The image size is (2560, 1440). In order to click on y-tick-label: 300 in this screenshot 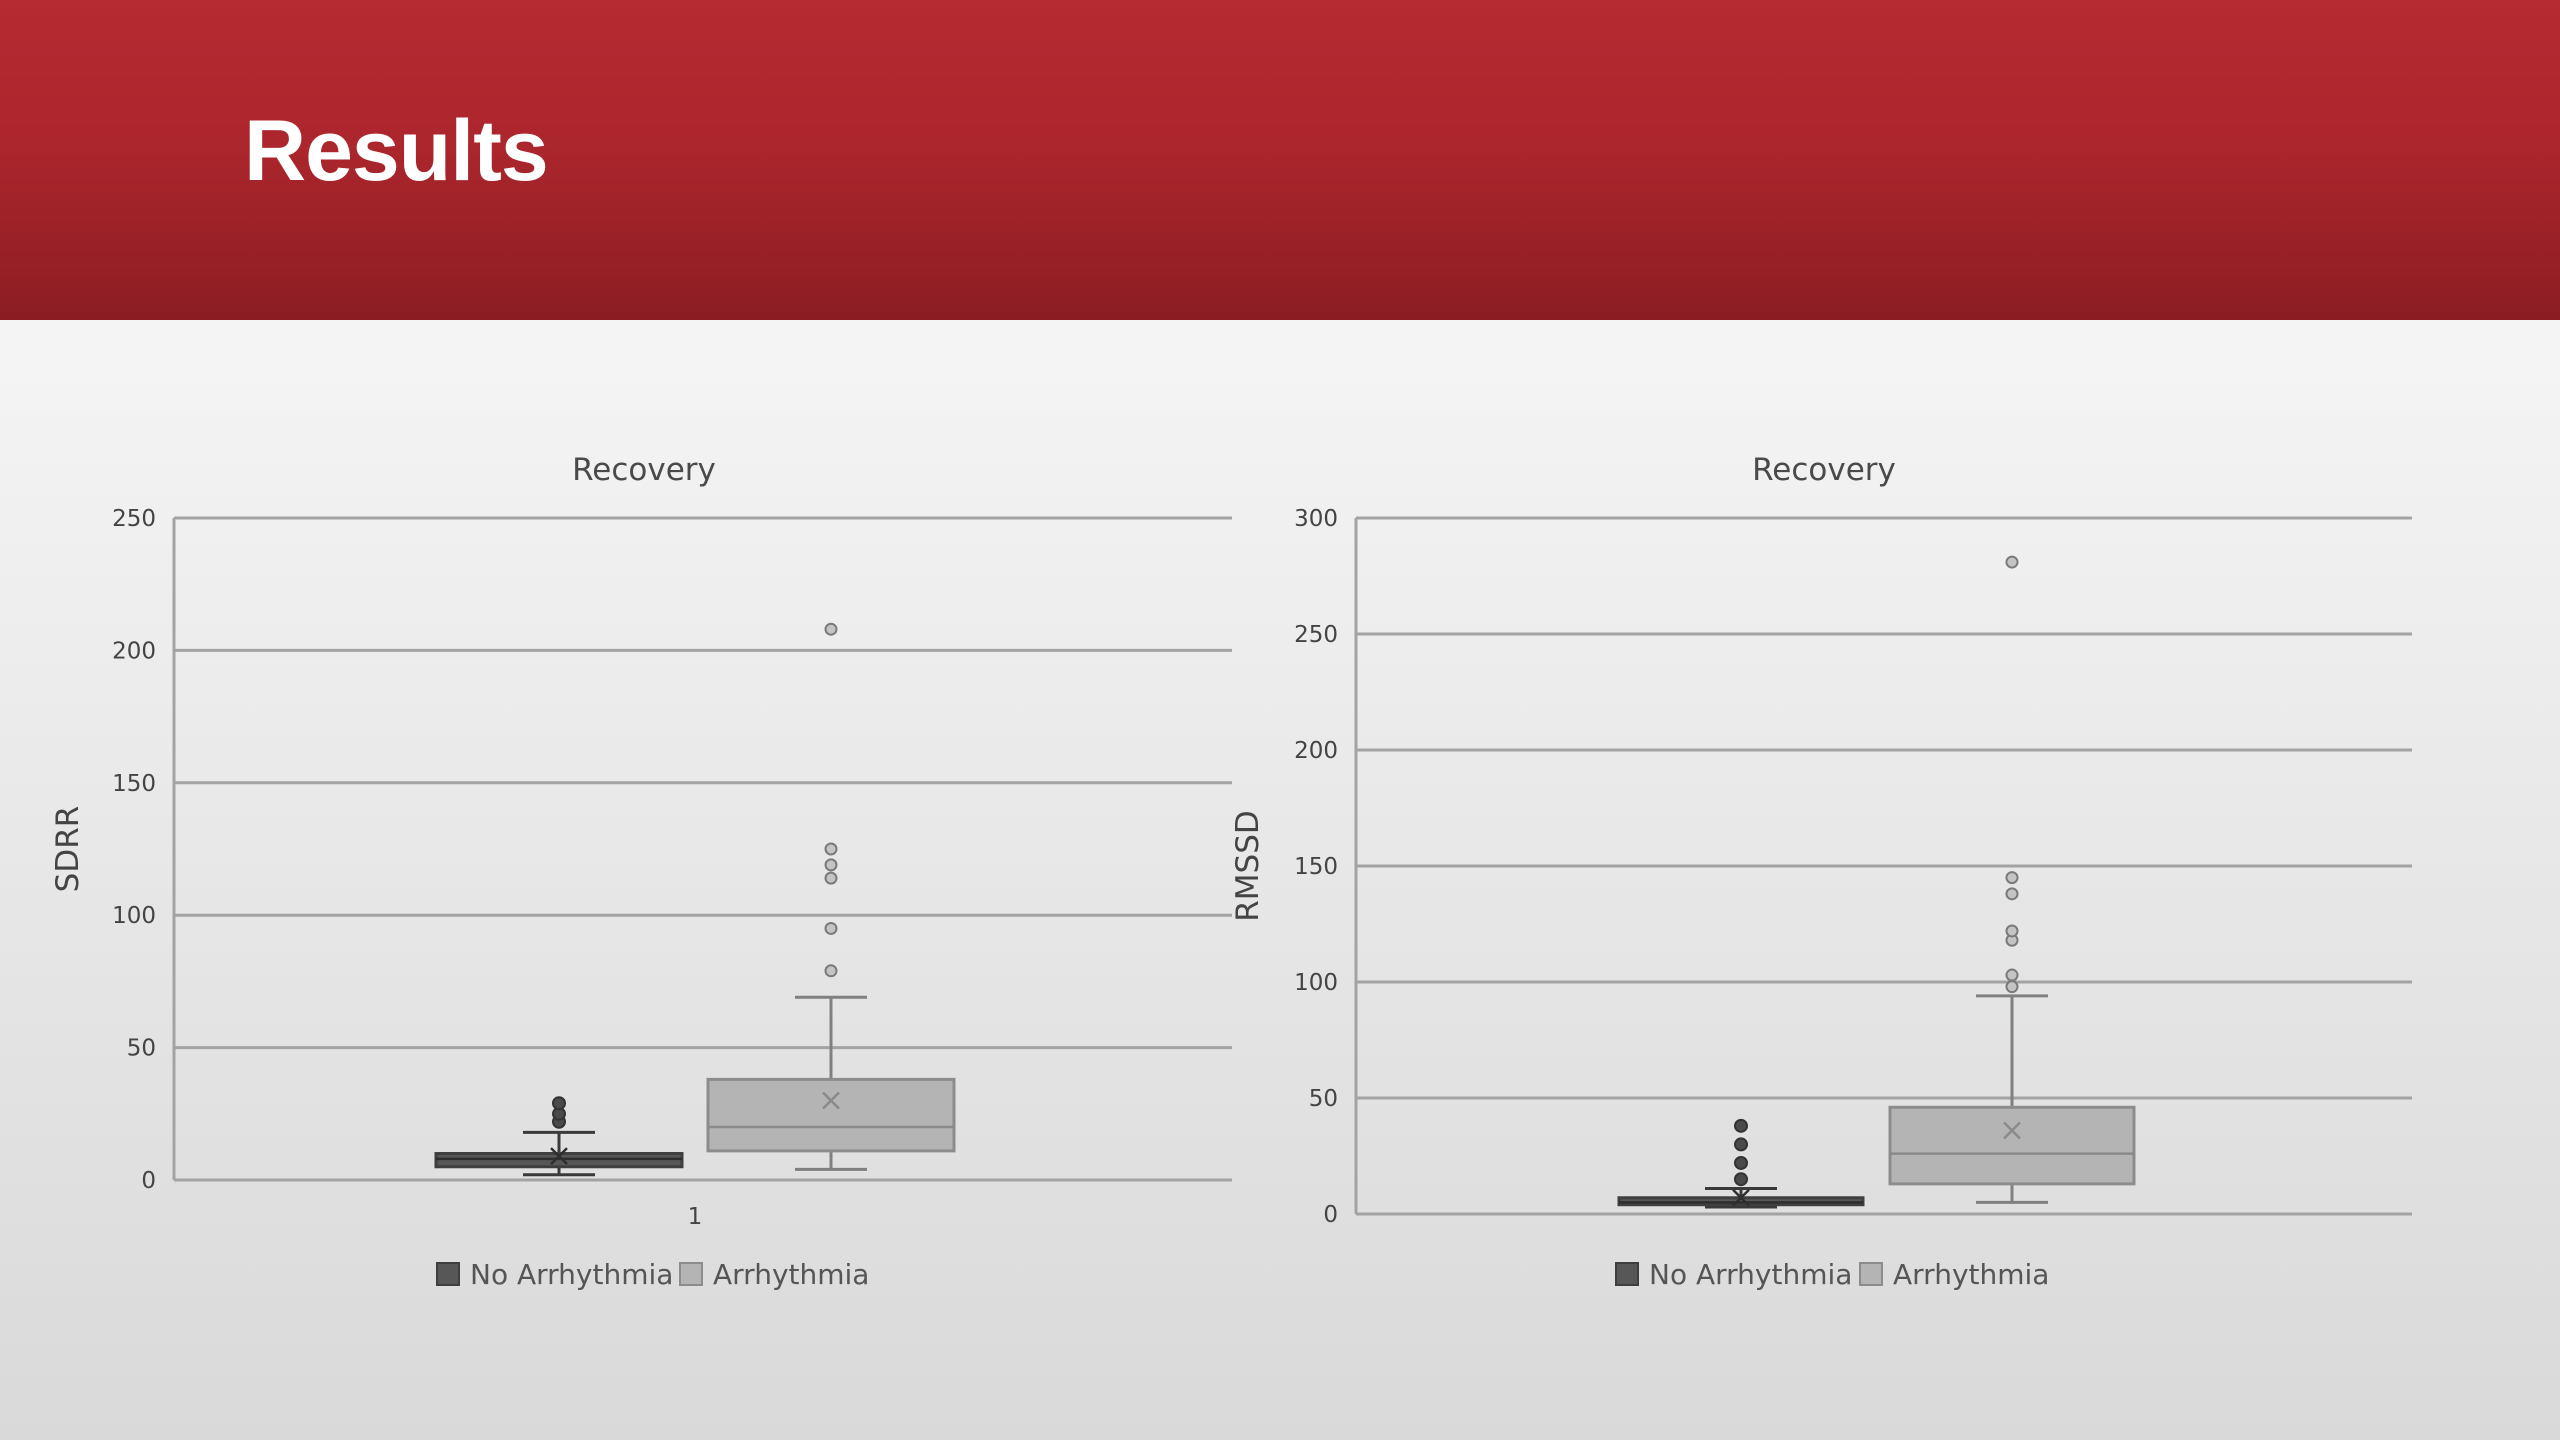, I will do `click(1316, 519)`.